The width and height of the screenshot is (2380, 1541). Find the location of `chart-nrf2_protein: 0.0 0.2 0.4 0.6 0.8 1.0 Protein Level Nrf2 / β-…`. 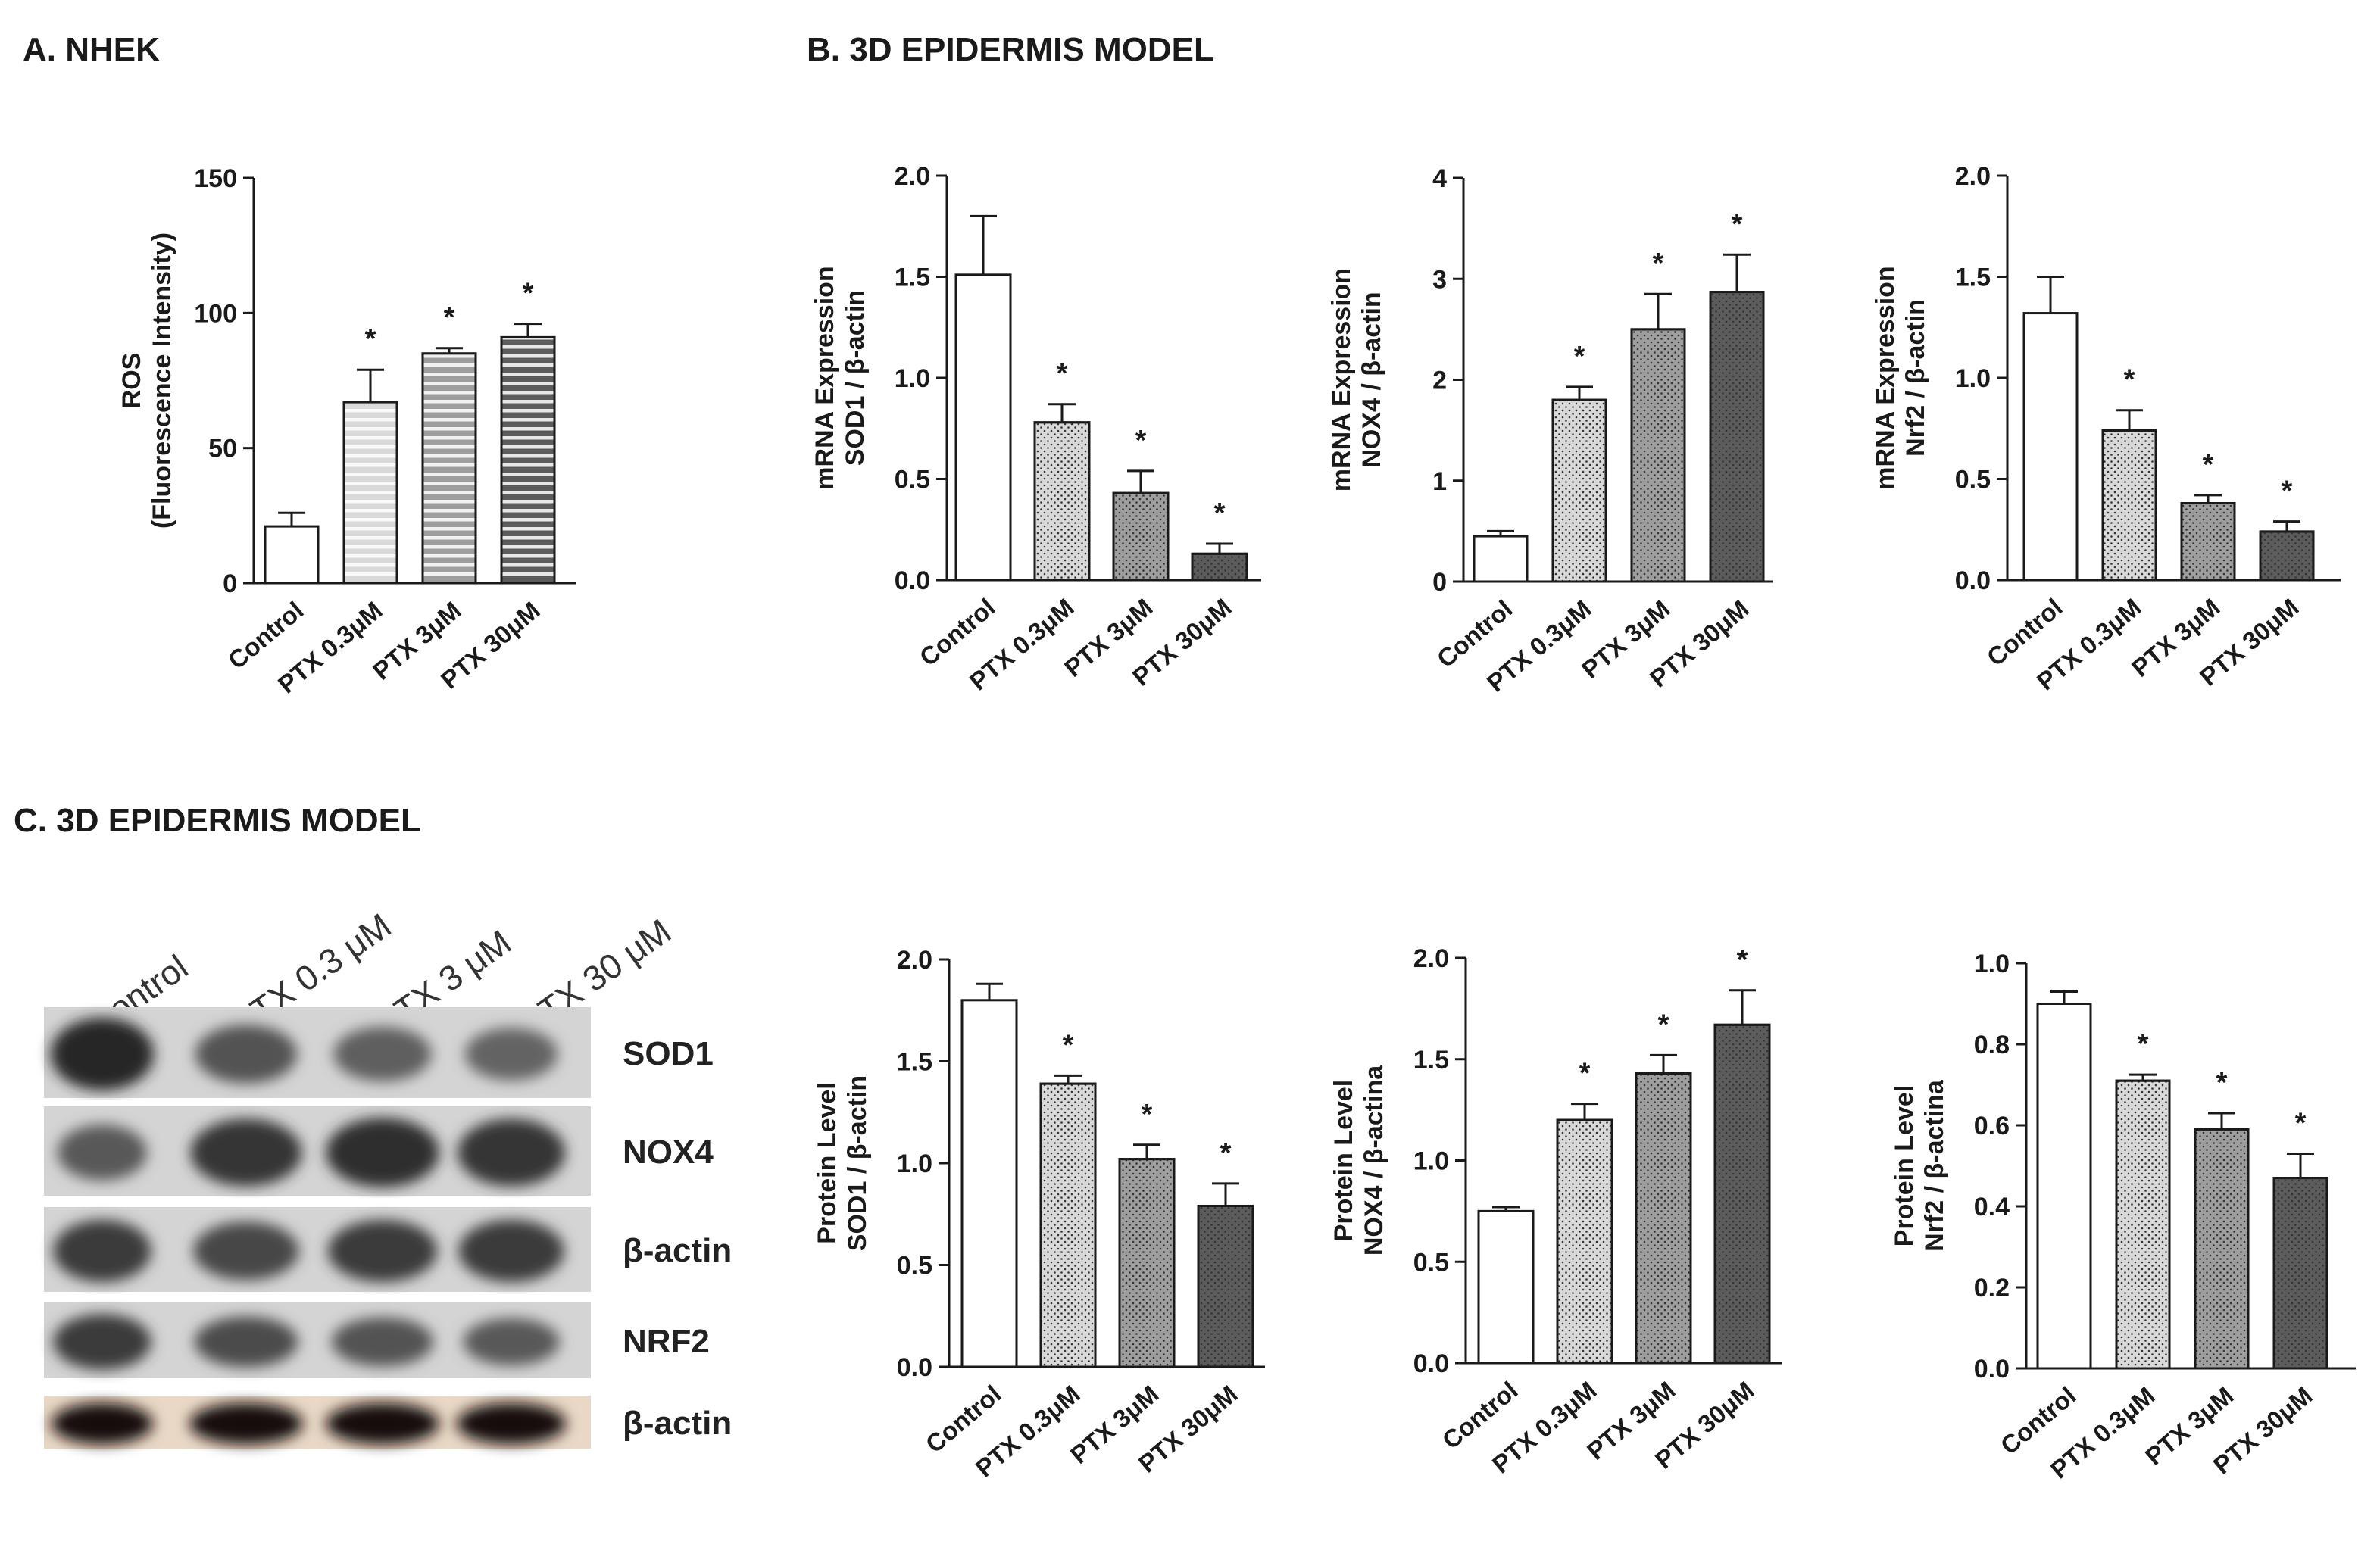

chart-nrf2_protein: 0.0 0.2 0.4 0.6 0.8 1.0 Protein Level Nrf2 / β-… is located at coordinates (2123, 1217).